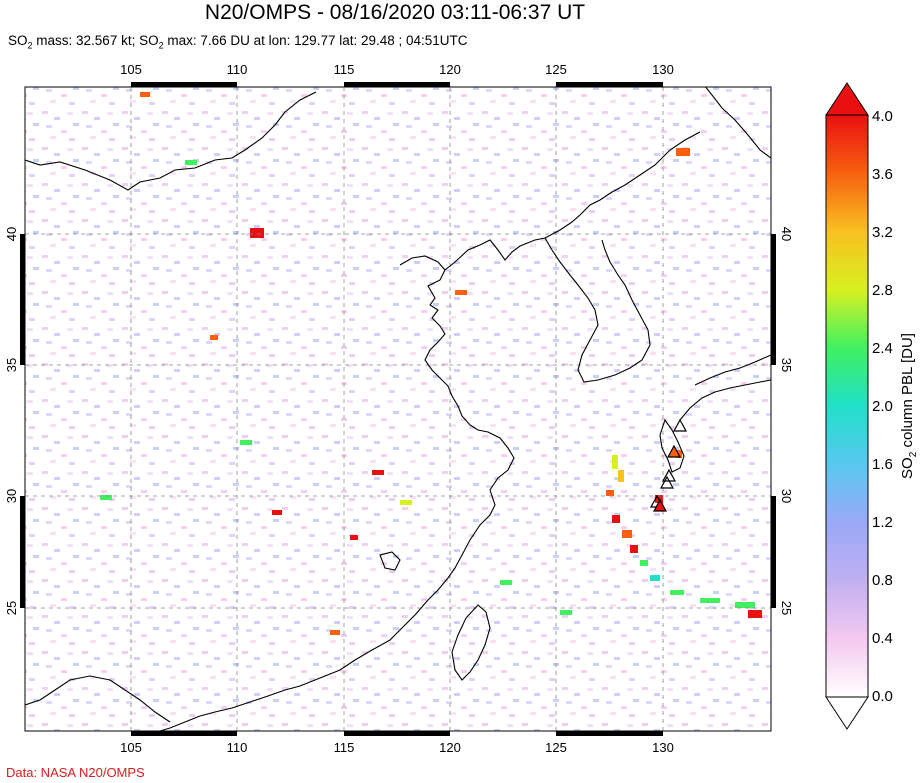 Image resolution: width=923 pixels, height=783 pixels. I want to click on lat-ticks-right: 40 35 30 25, so click(786, 421).